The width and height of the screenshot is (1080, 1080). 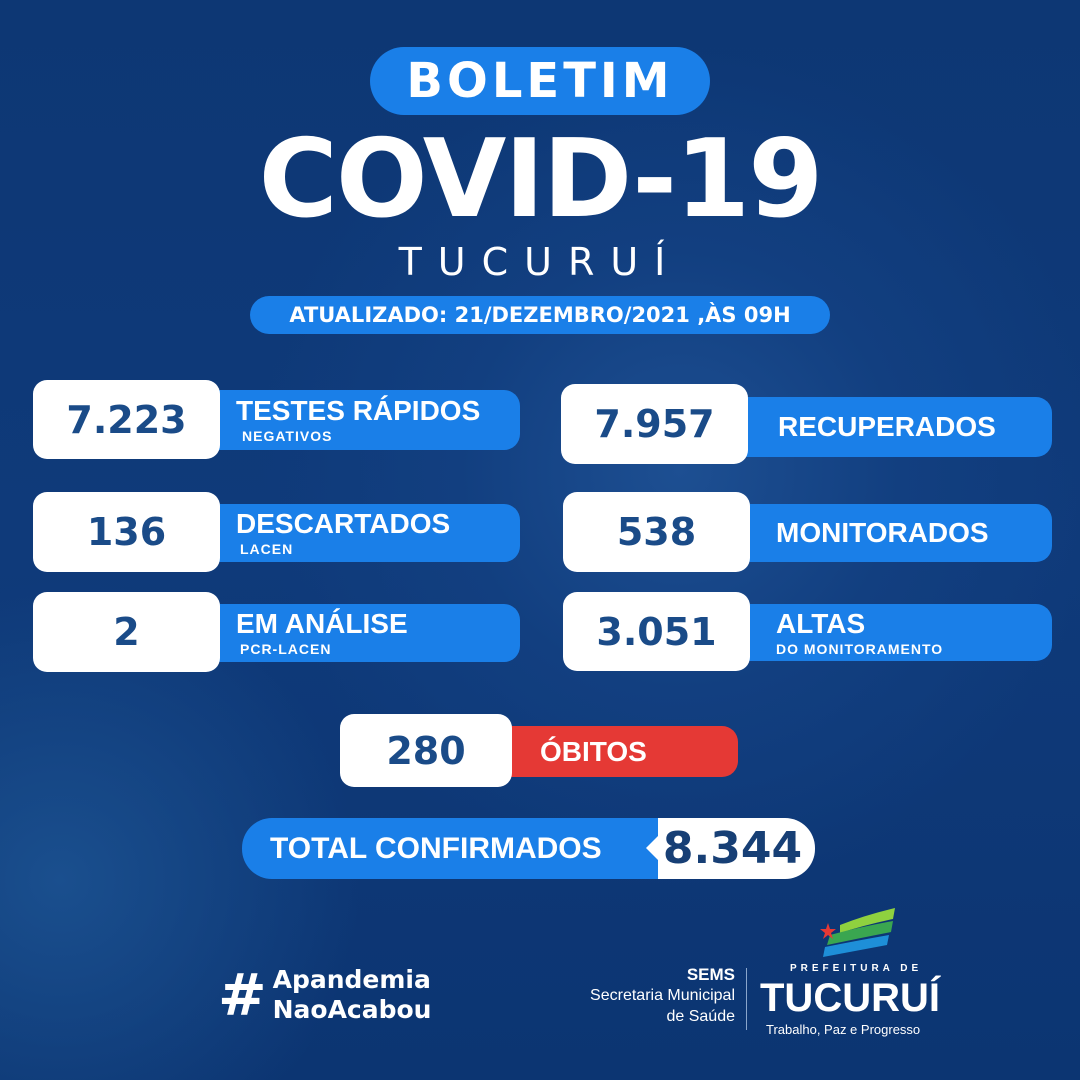 I want to click on hashtag: # Apandemia NaoAcabou, so click(x=324, y=995).